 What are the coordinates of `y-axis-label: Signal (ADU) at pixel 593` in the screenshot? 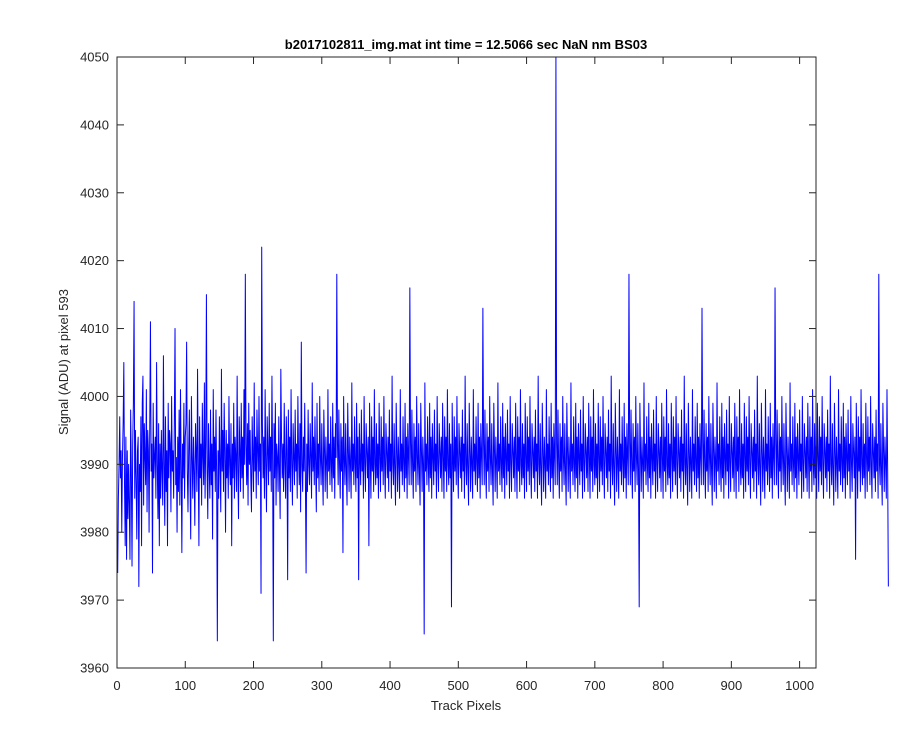 It's located at (63, 362).